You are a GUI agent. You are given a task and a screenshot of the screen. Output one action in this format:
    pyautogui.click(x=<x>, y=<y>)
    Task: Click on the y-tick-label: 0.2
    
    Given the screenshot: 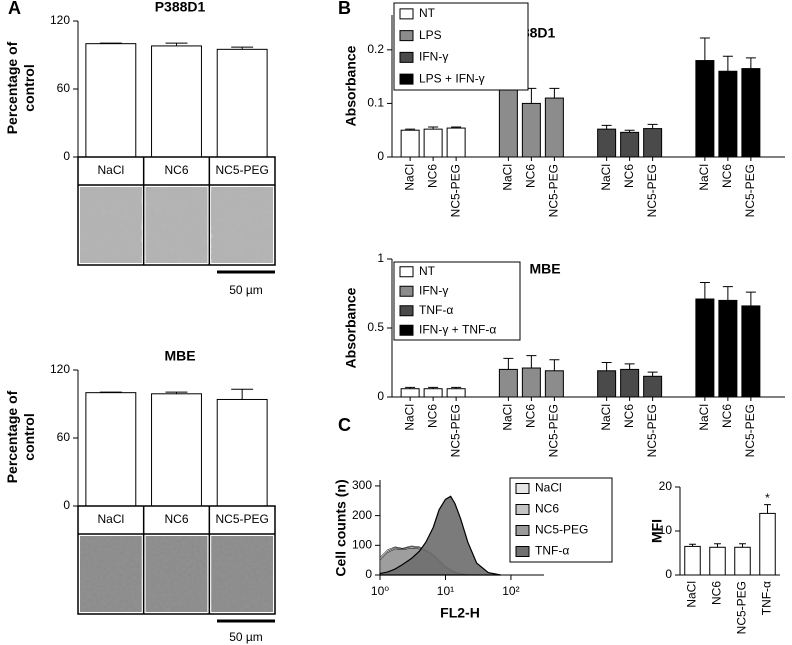 What is the action you would take?
    pyautogui.click(x=375, y=49)
    